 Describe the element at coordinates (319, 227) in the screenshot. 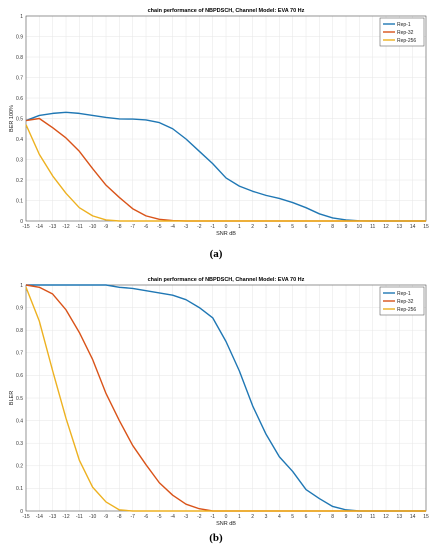

I see `x-tick-label: 7` at that location.